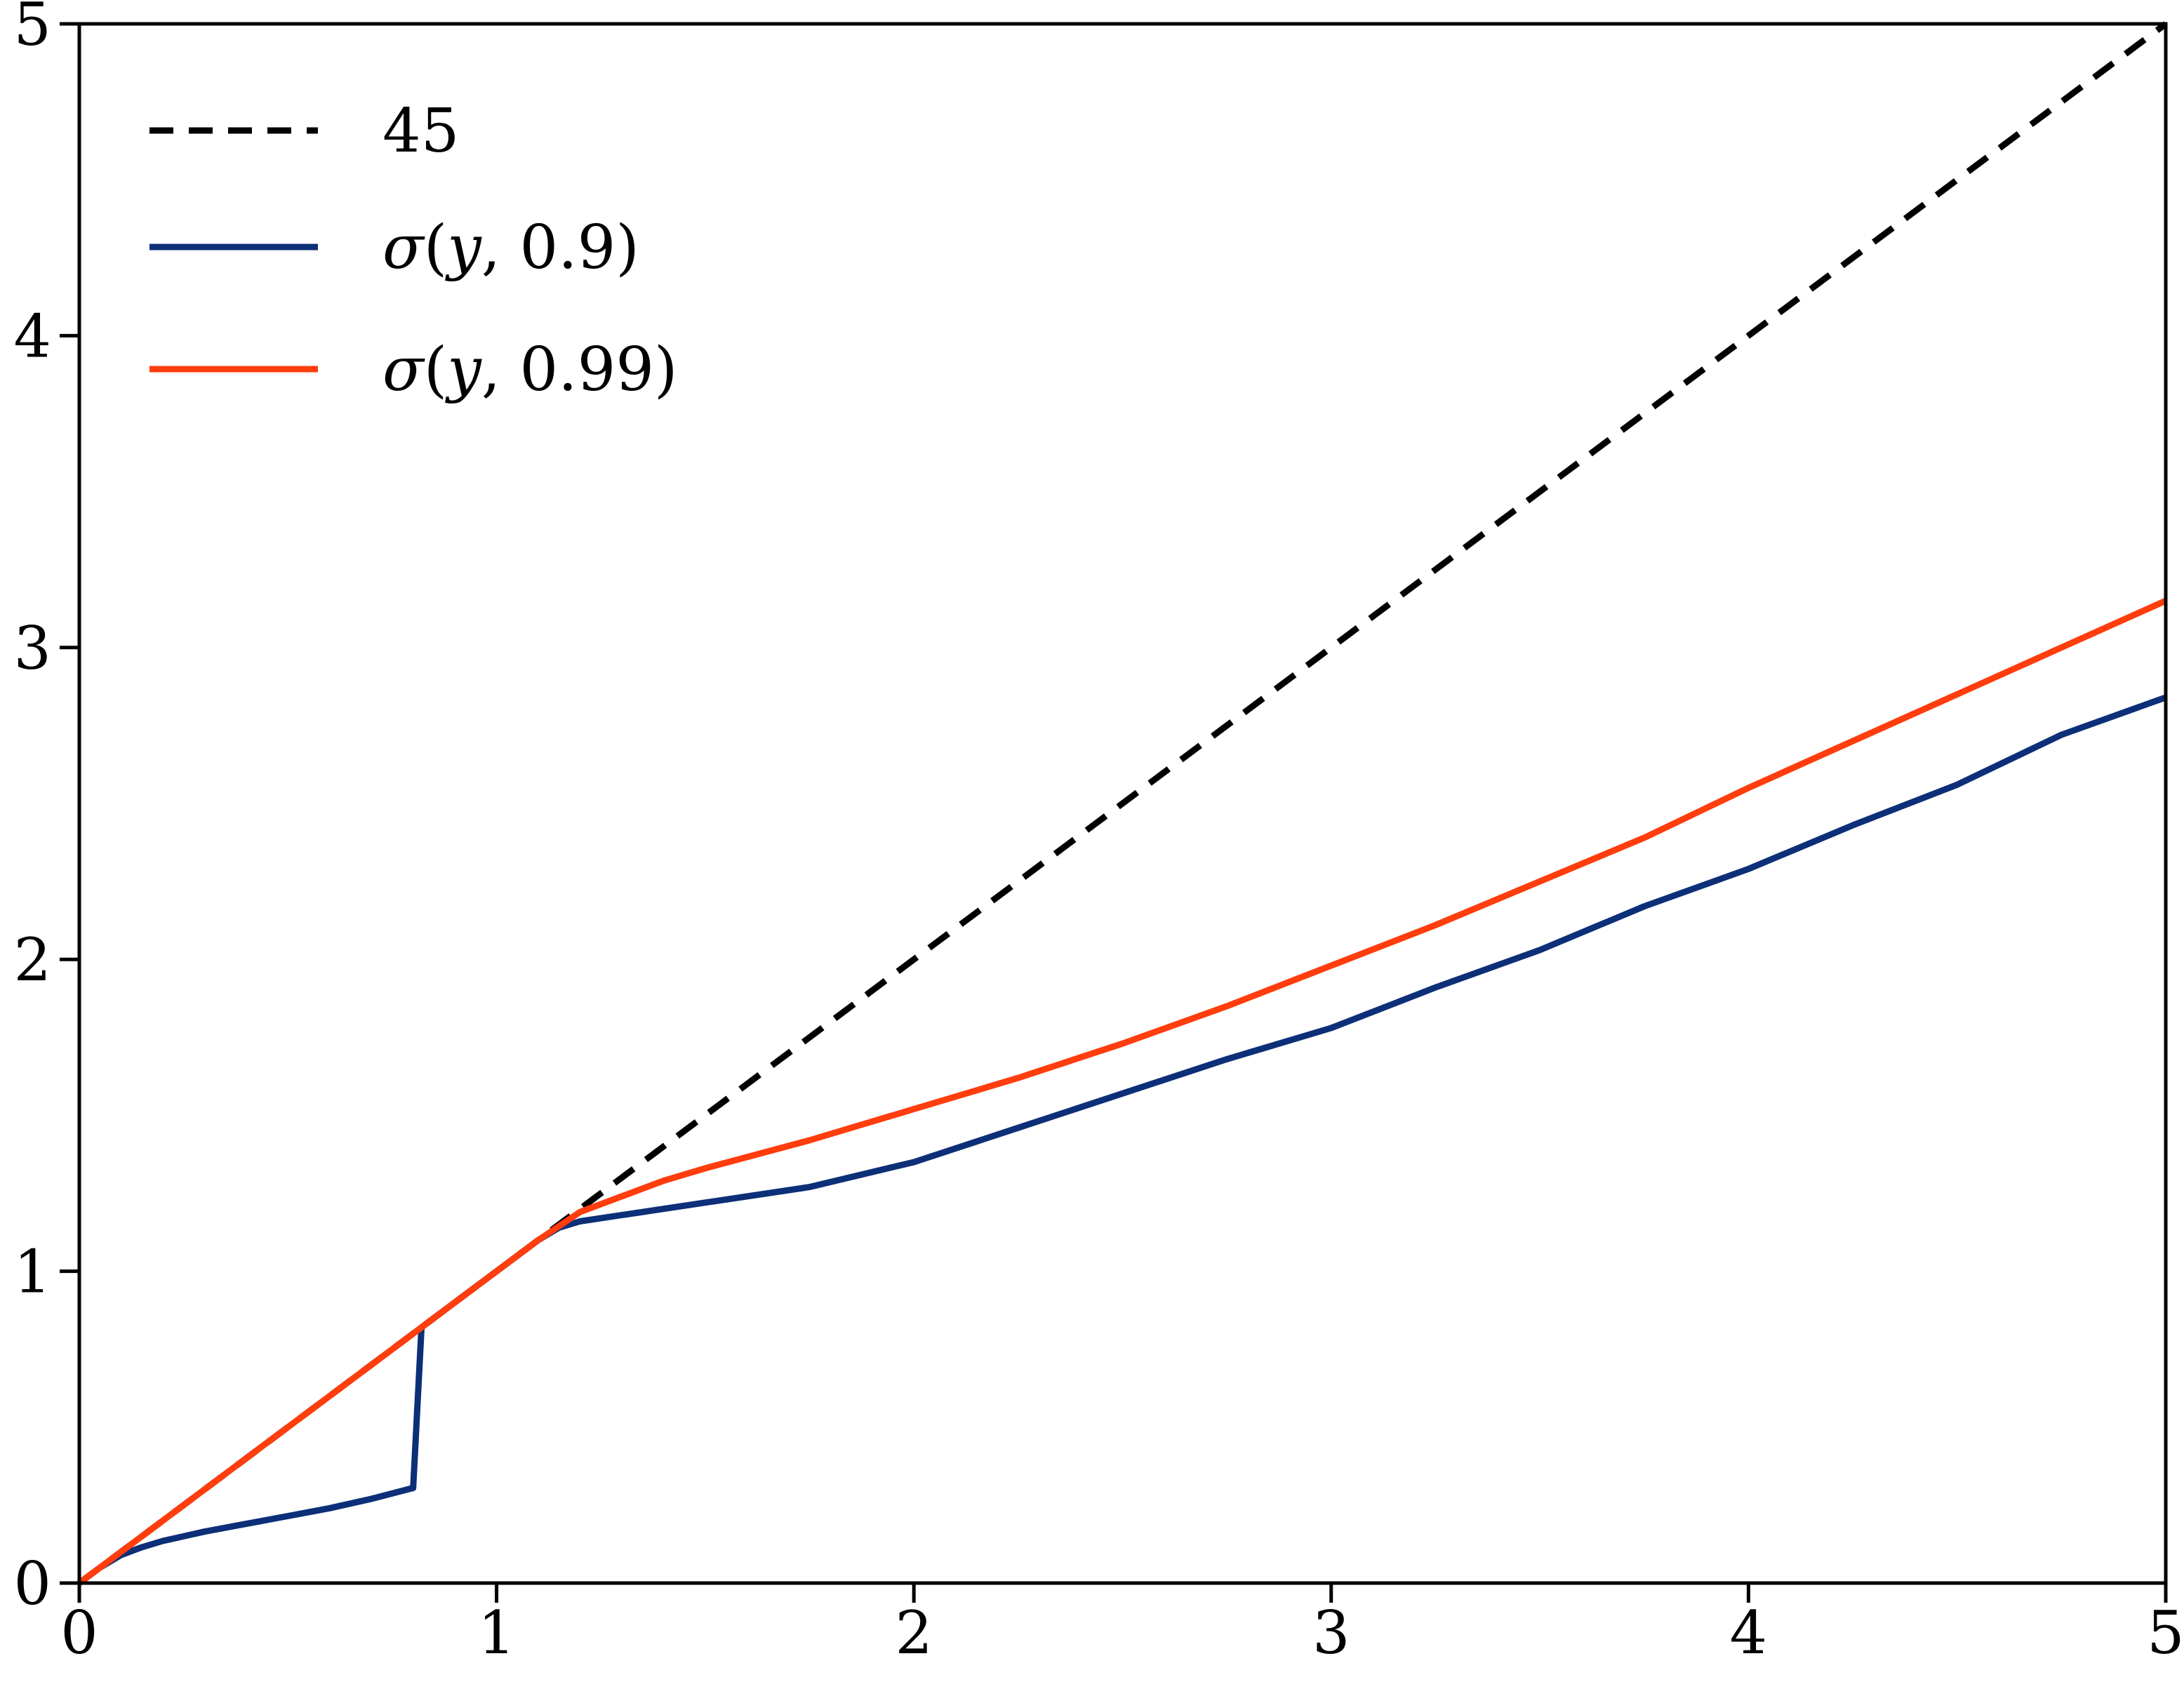 The image size is (2184, 1682). Describe the element at coordinates (579, 370) in the screenshot. I see `legend-label-rest: , 0.99)` at that location.